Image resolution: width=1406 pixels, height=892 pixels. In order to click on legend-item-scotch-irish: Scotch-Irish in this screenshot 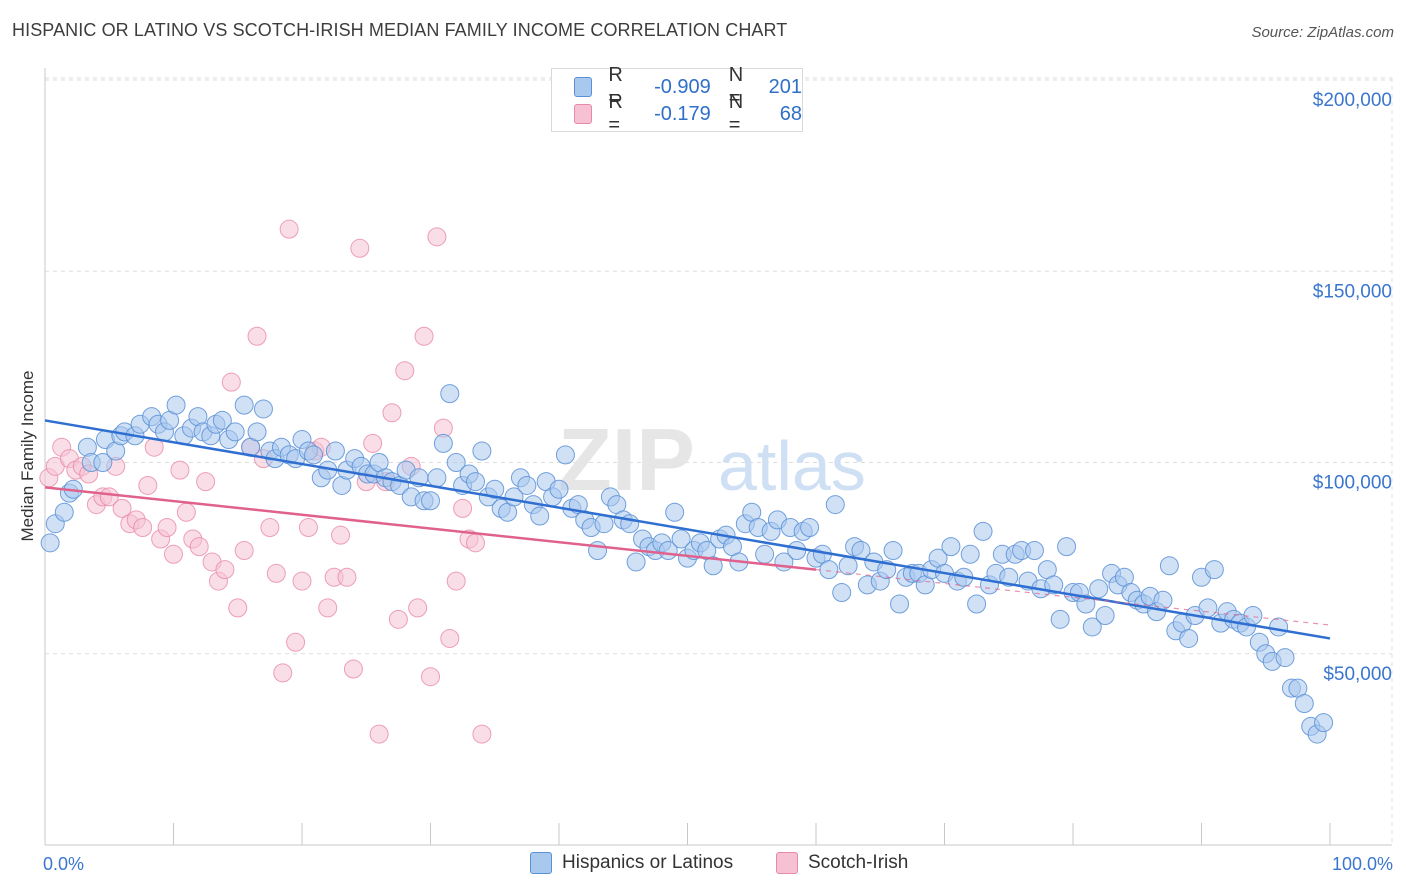, I will do `click(842, 863)`.